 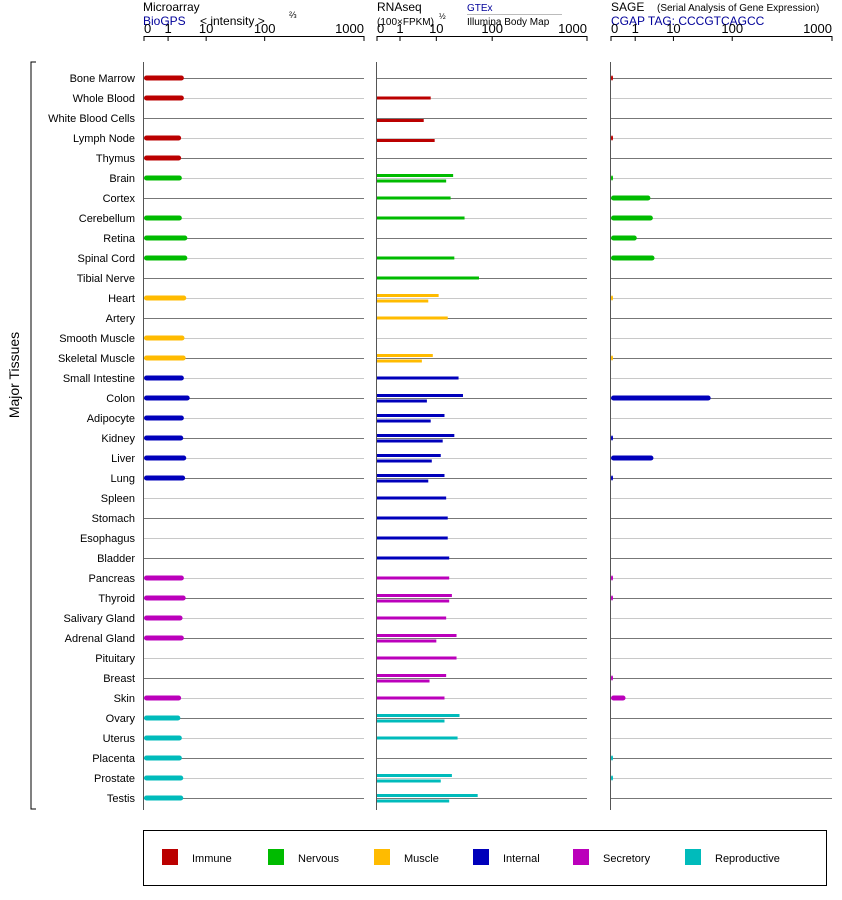 I want to click on microarray-title: Microarray, so click(x=171, y=7).